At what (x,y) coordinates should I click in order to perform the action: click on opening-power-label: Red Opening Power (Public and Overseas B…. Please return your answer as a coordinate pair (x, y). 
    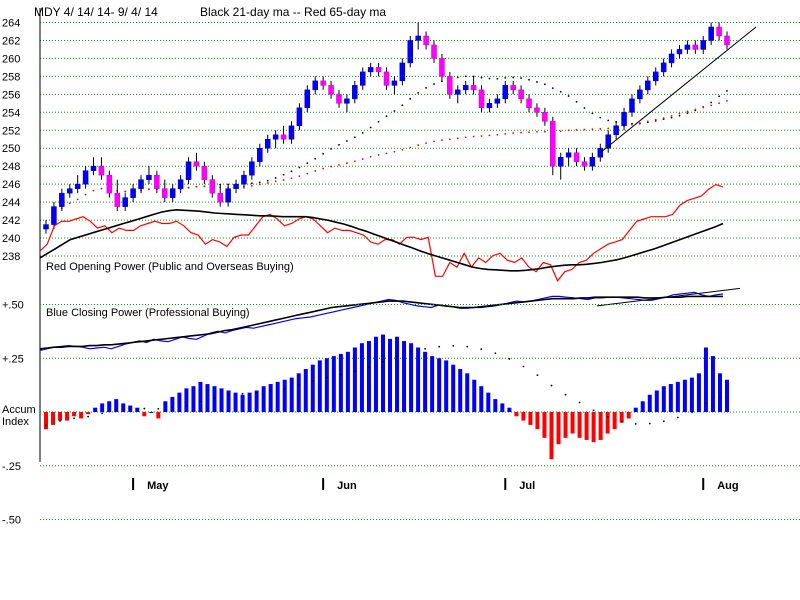
    Looking at the image, I should click on (170, 267).